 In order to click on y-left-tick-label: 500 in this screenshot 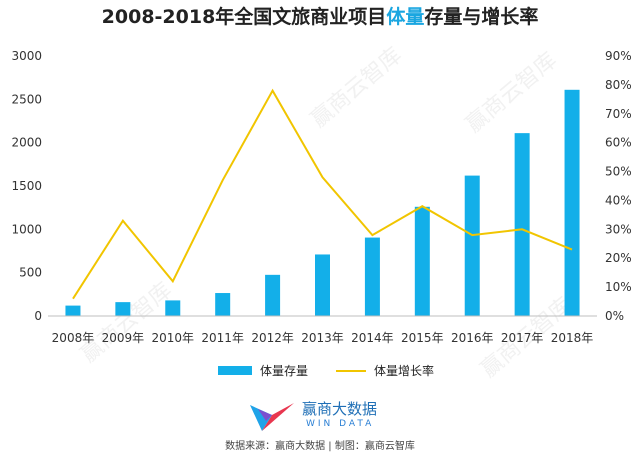, I will do `click(30, 273)`.